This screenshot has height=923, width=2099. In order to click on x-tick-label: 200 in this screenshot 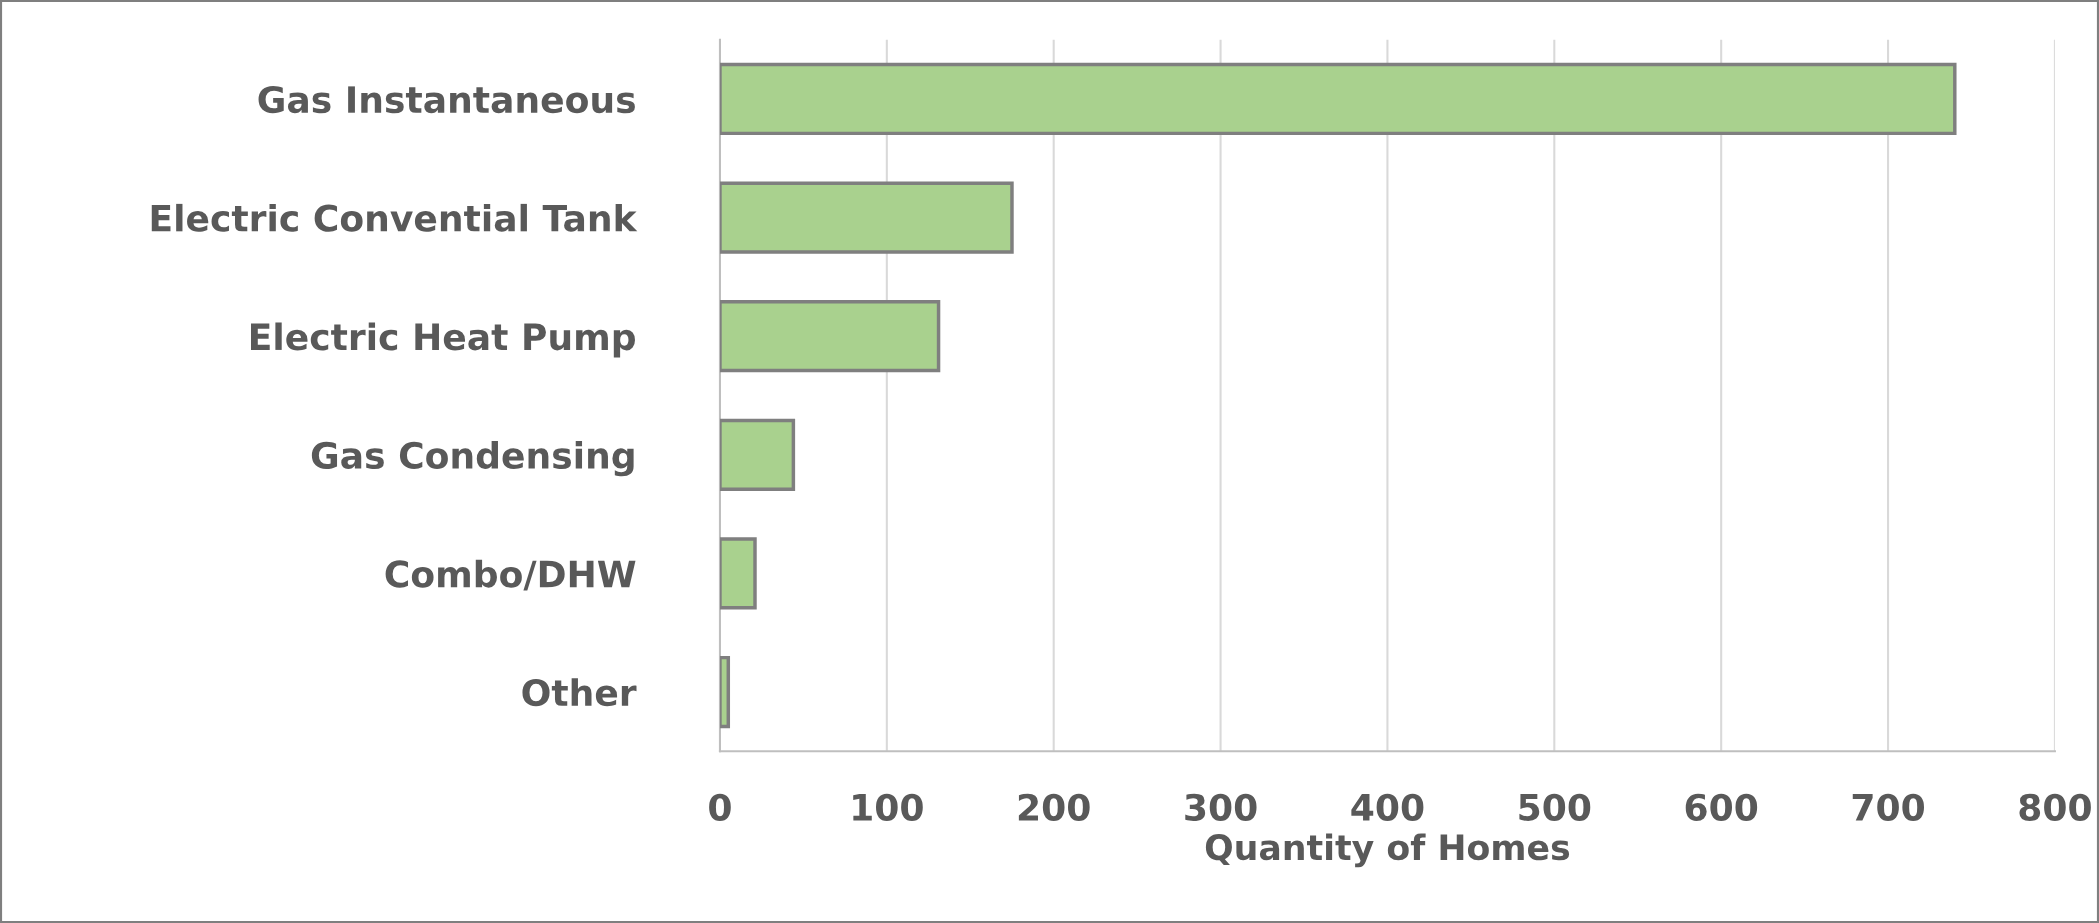, I will do `click(1054, 807)`.